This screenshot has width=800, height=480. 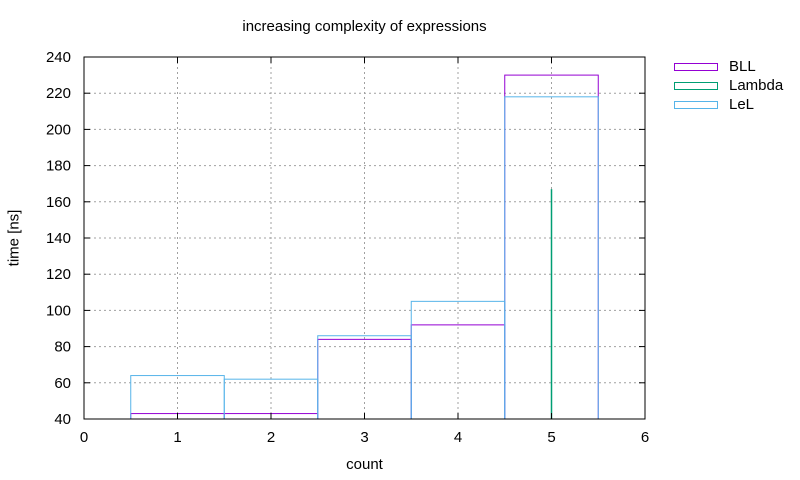 What do you see at coordinates (364, 26) in the screenshot?
I see `chart-title: increasing complexity of expressions` at bounding box center [364, 26].